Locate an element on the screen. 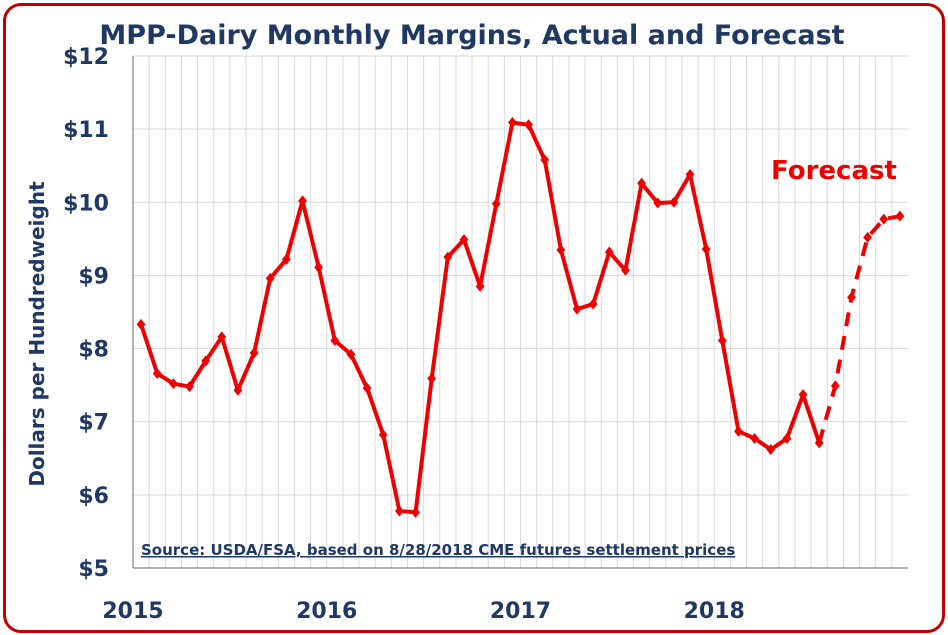  y-tick-label: $5 is located at coordinates (93, 569).